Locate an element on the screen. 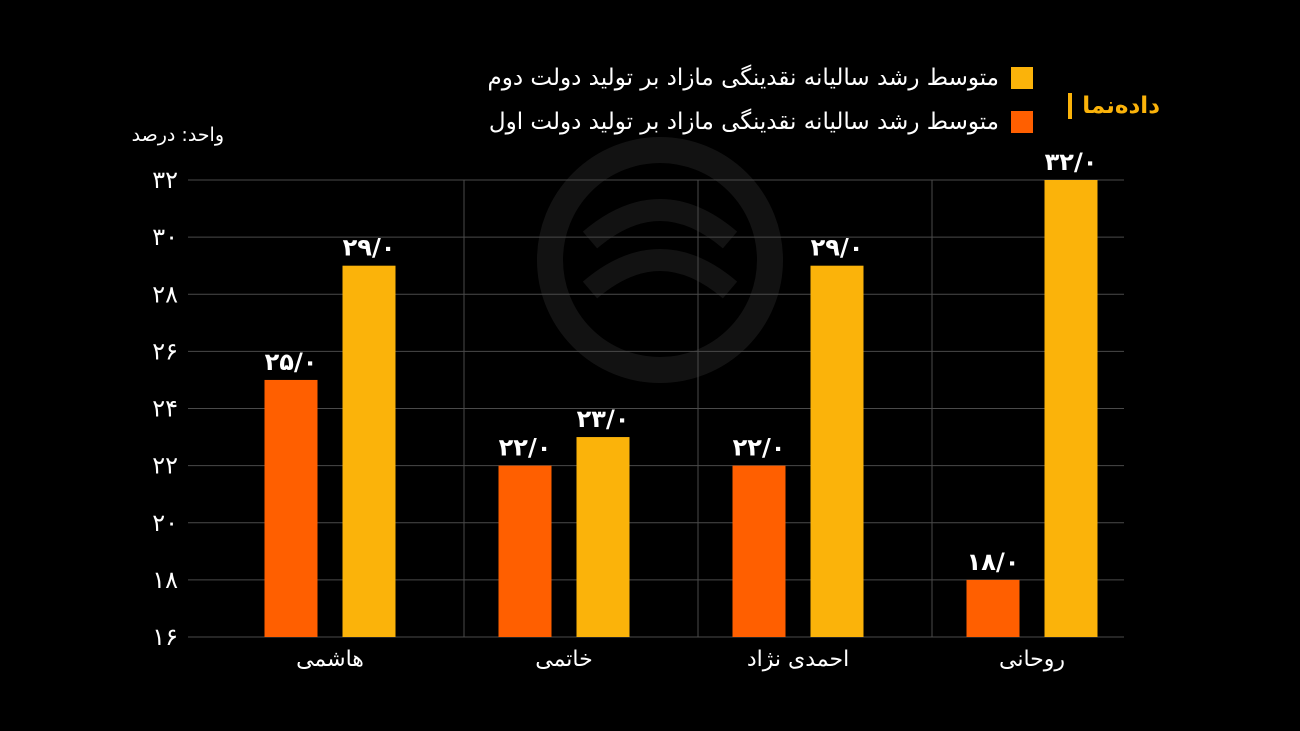 Image resolution: width=1300 pixels, height=731 pixels. y-tick-label: ۲۴ is located at coordinates (165, 409).